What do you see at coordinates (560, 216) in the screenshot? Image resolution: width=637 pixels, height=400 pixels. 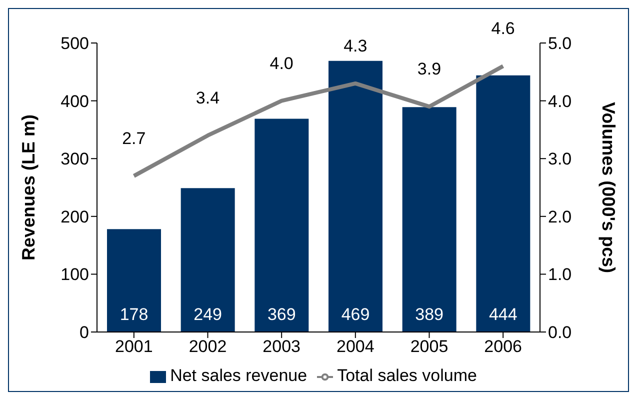 I see `y2-tick-label: 2.0` at bounding box center [560, 216].